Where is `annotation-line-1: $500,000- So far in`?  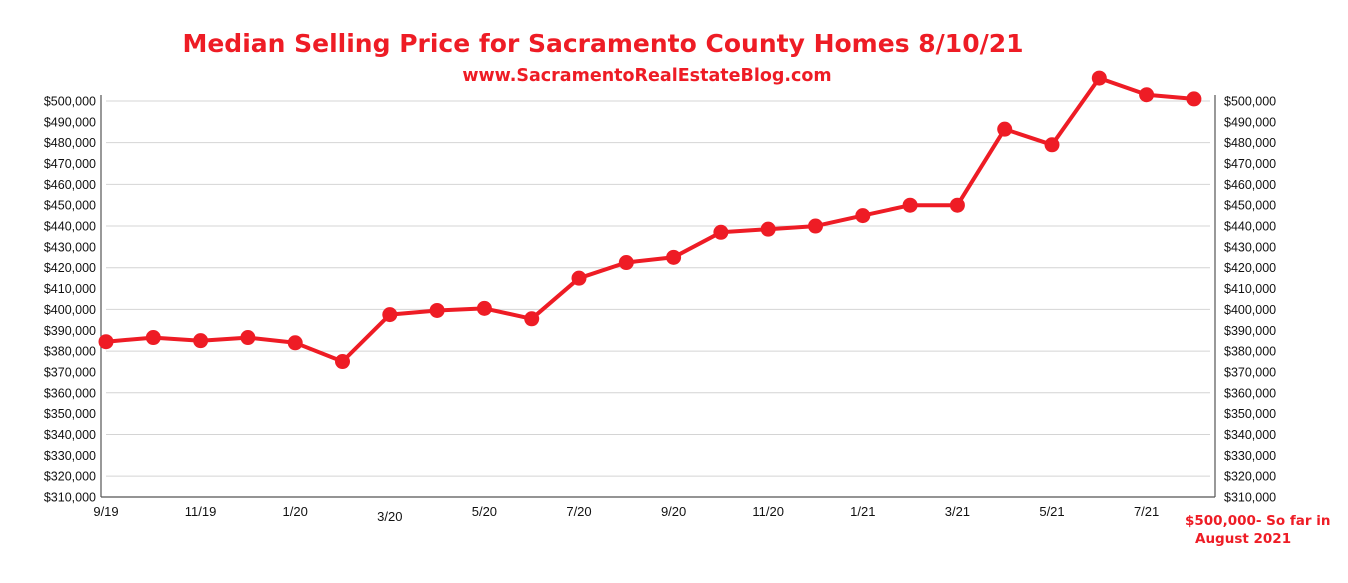 annotation-line-1: $500,000- So far in is located at coordinates (1257, 521).